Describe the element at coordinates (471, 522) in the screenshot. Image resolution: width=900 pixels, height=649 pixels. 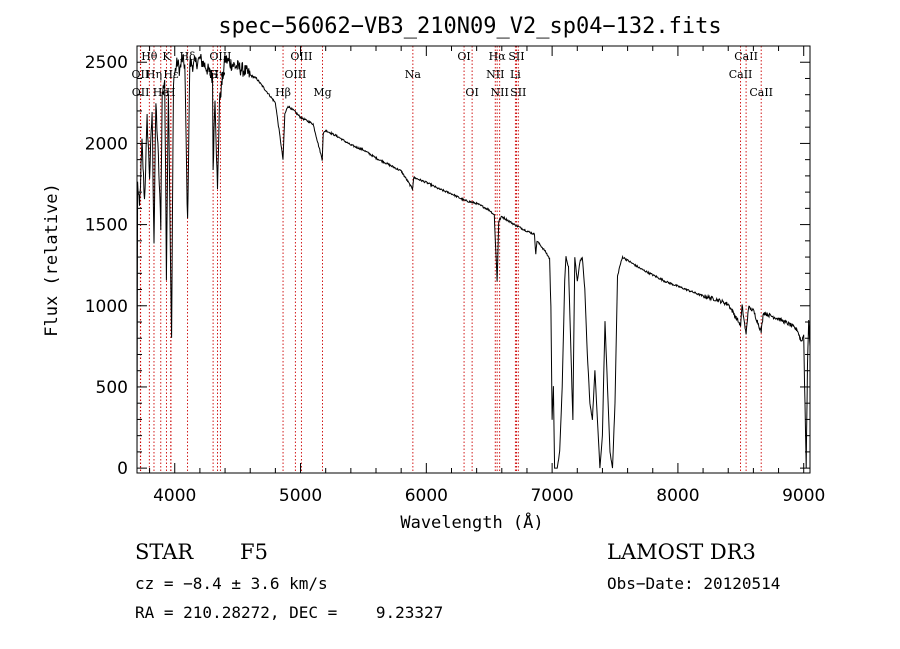
I see `x-axis-label: Wavelength (Å)` at that location.